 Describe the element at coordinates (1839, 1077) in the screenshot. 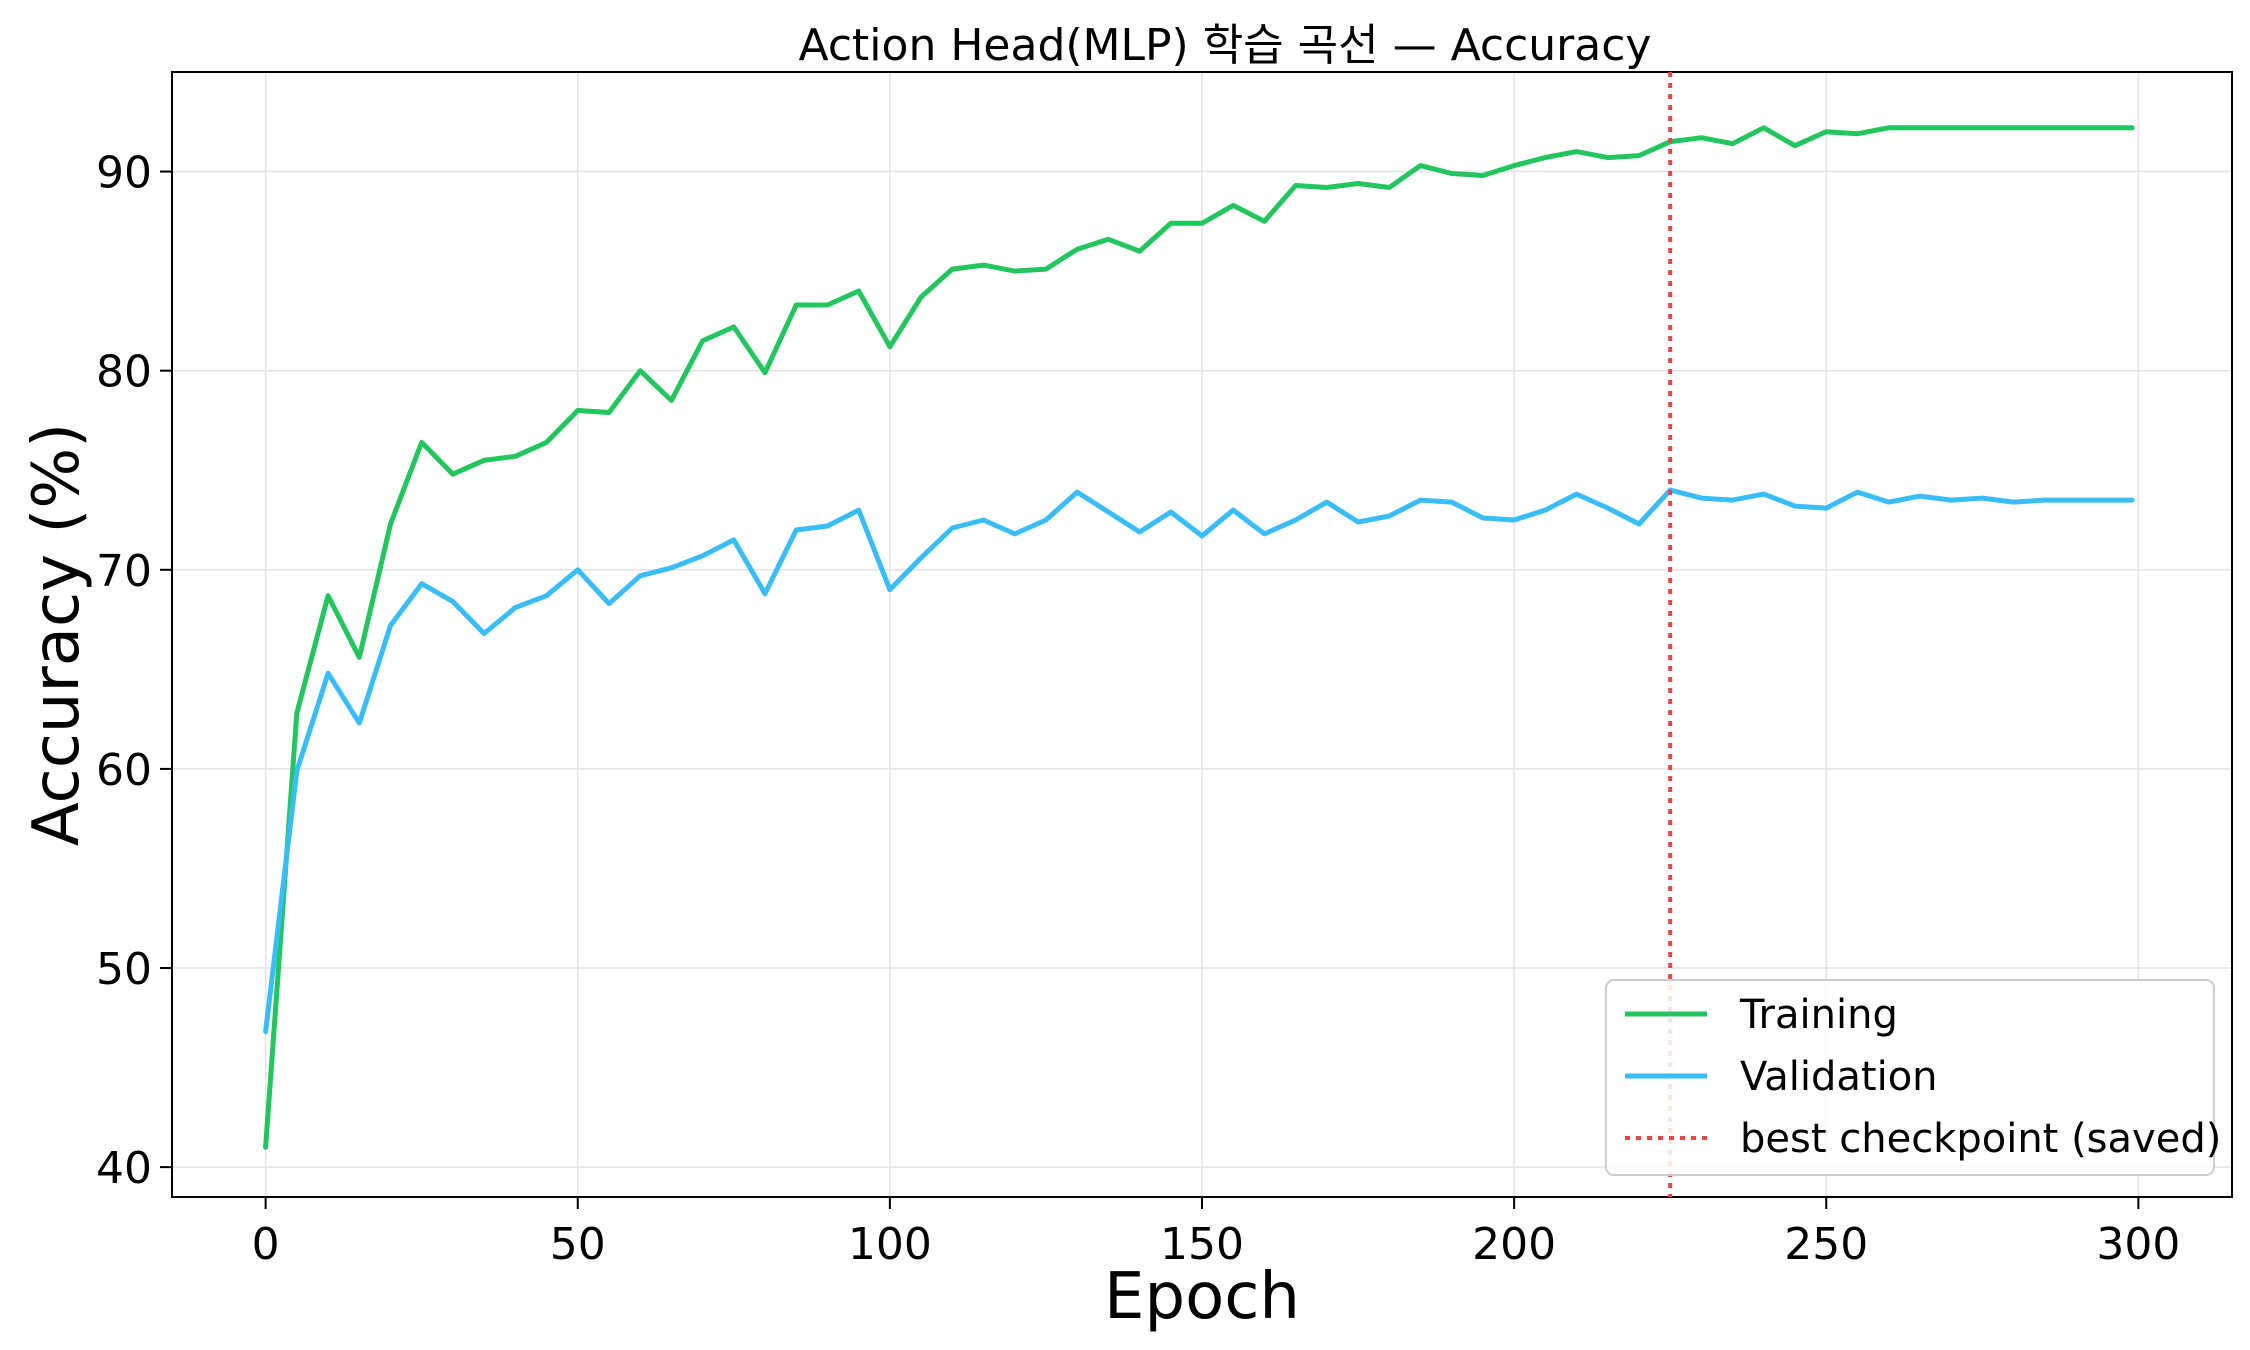

I see `legend-label-validation: Validation` at that location.